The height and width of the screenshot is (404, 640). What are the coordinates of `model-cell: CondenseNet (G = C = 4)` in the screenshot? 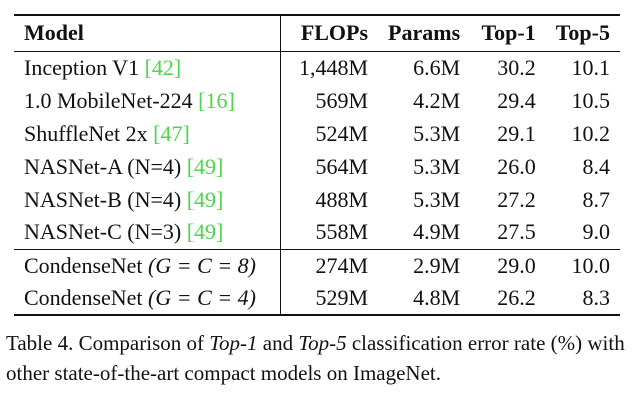 It's located at (147, 299).